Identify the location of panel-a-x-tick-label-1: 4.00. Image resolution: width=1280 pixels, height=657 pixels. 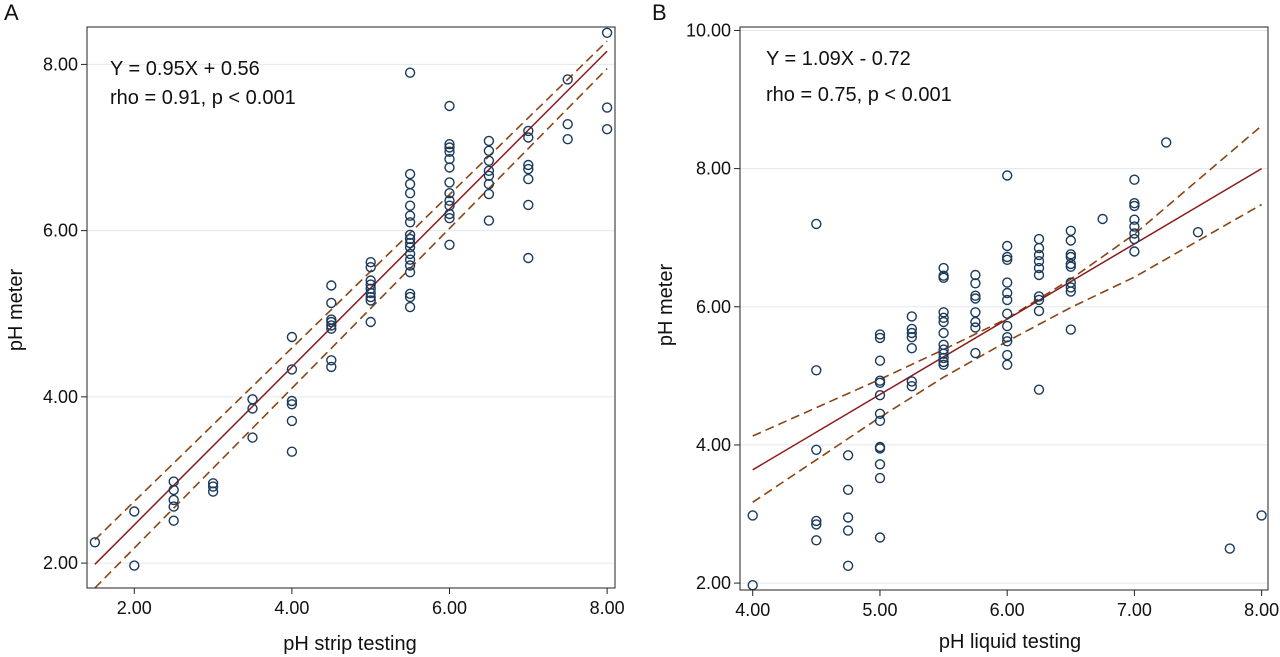
(291, 608).